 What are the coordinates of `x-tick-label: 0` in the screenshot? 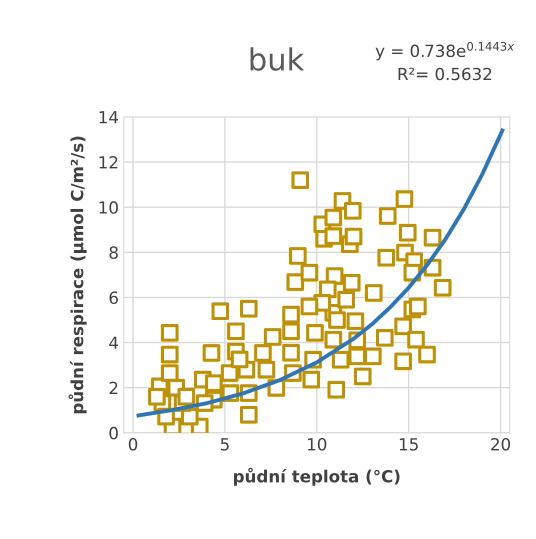 It's located at (133, 444).